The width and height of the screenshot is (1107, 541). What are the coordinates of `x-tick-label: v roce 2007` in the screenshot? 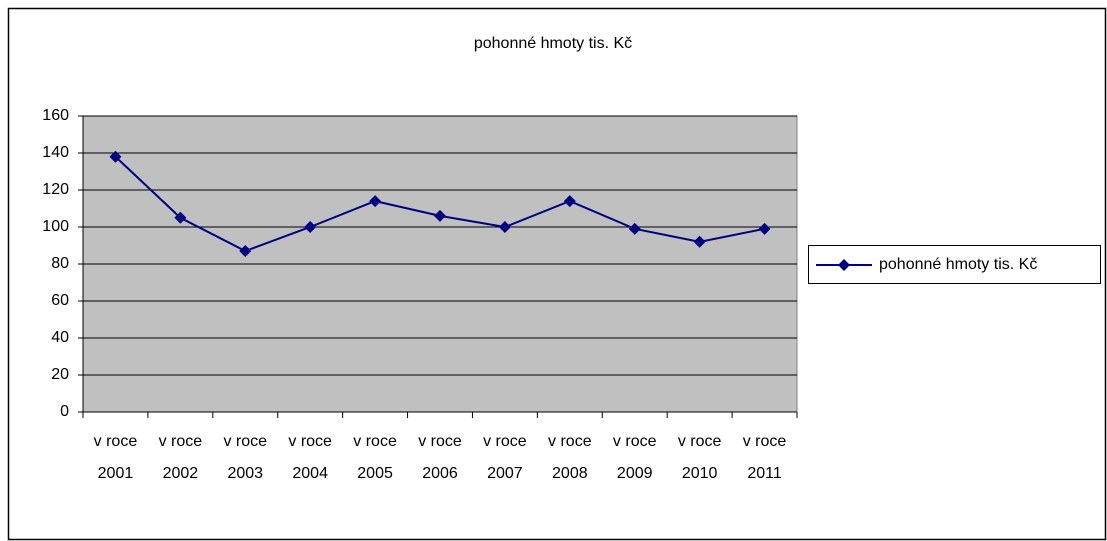 It's located at (505, 457).